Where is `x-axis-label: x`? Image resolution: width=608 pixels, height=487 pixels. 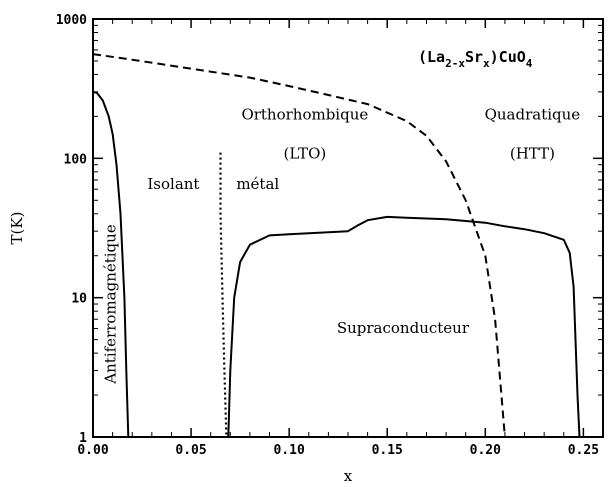 x-axis-label: x is located at coordinates (348, 476).